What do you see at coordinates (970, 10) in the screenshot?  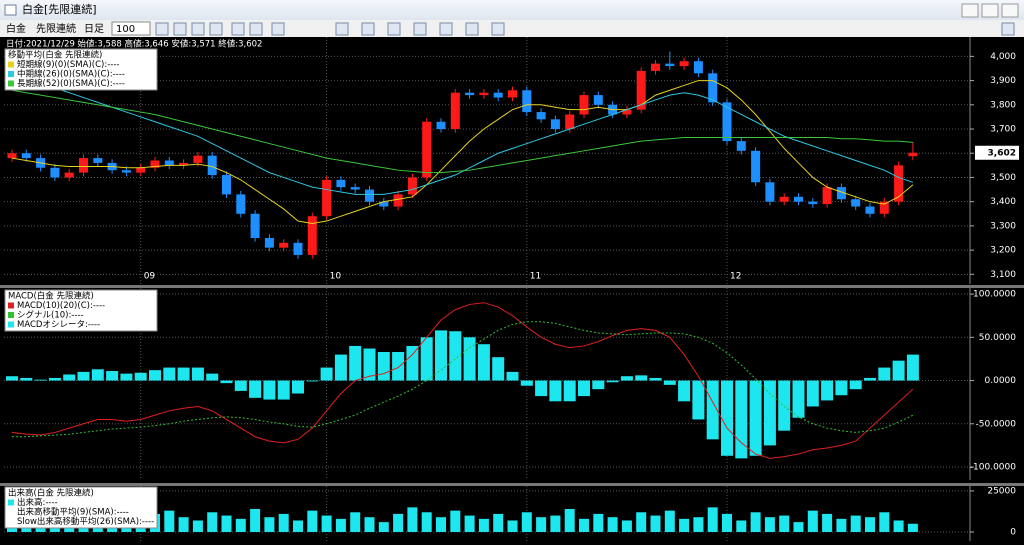 I see `minimize-button` at bounding box center [970, 10].